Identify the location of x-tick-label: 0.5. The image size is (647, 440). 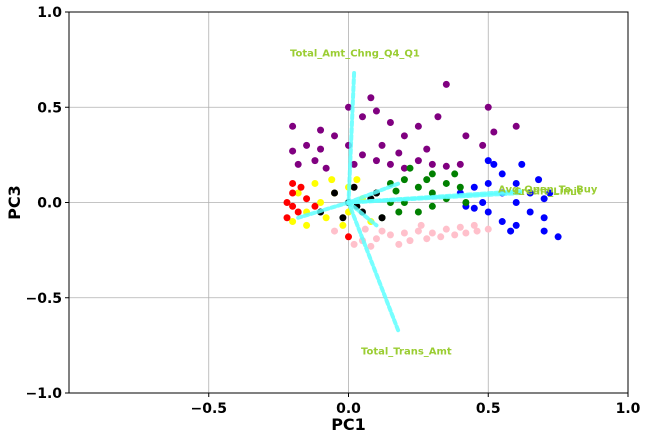
(488, 409).